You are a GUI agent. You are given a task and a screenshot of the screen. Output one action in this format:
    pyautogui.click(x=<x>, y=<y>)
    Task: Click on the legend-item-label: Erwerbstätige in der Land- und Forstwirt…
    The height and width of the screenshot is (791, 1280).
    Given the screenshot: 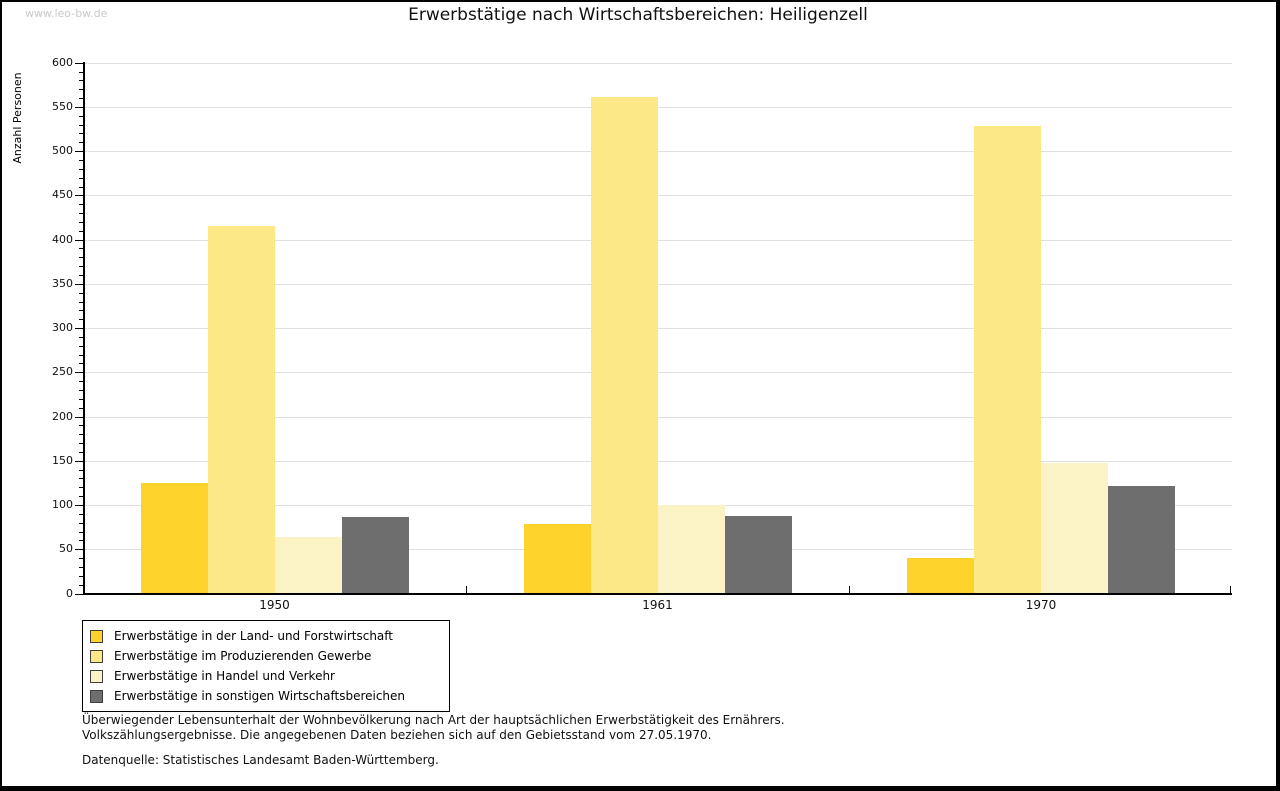 What is the action you would take?
    pyautogui.click(x=253, y=636)
    